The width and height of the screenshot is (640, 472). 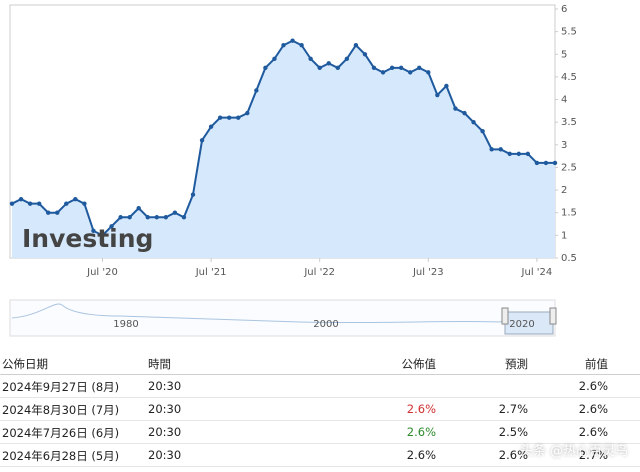 What do you see at coordinates (564, 190) in the screenshot?
I see `y-tick-label: 2` at bounding box center [564, 190].